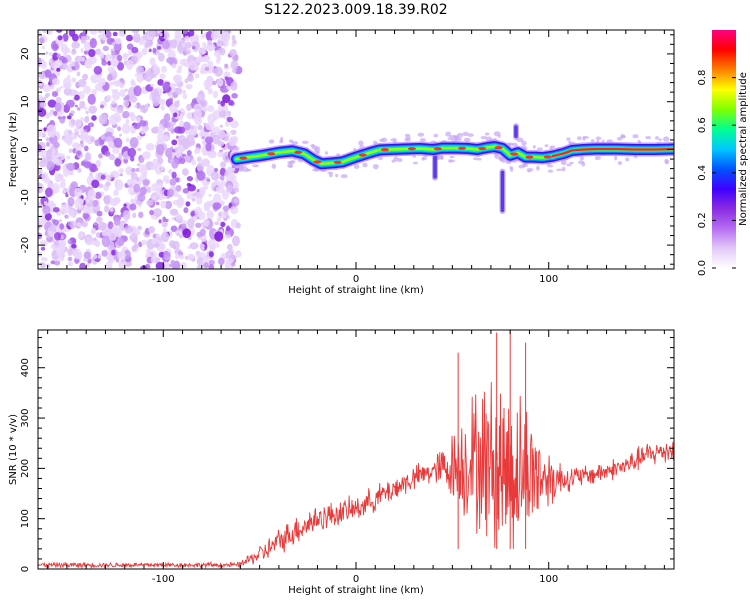  I want to click on colorbar-tick-label: 0.6, so click(702, 125).